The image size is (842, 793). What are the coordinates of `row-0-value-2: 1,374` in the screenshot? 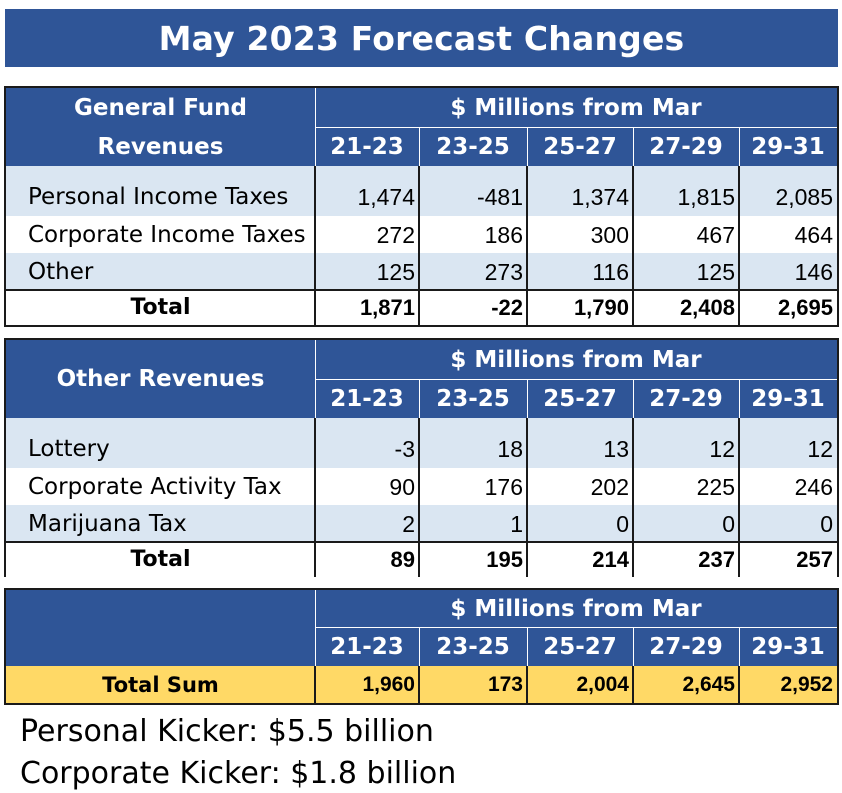 It's located at (600, 196).